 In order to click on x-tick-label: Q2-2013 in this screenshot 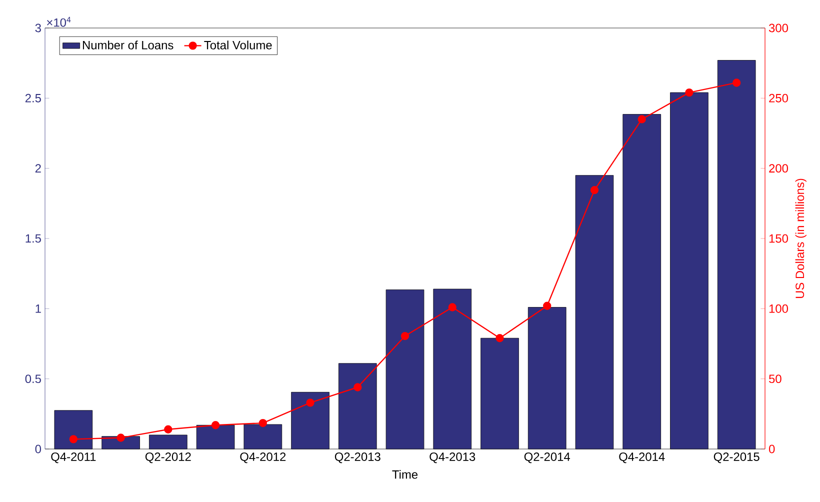, I will do `click(357, 458)`.